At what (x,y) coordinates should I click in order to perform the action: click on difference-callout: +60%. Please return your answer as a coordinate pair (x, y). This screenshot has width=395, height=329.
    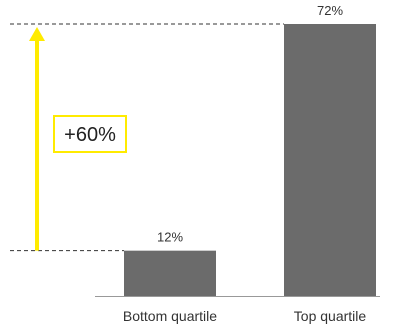
    Looking at the image, I should click on (90, 134).